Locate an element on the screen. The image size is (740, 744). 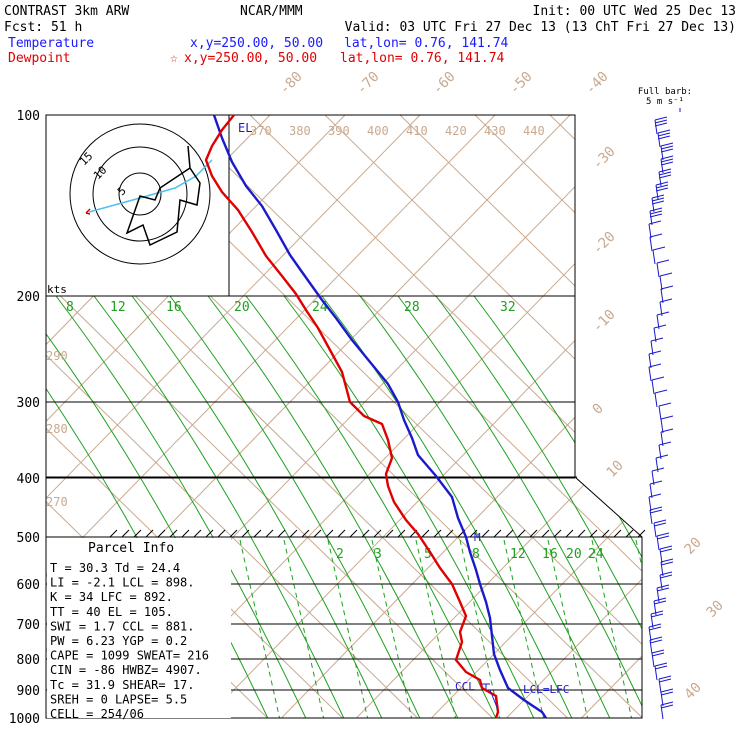
theta-label: 380 is located at coordinates (300, 131).